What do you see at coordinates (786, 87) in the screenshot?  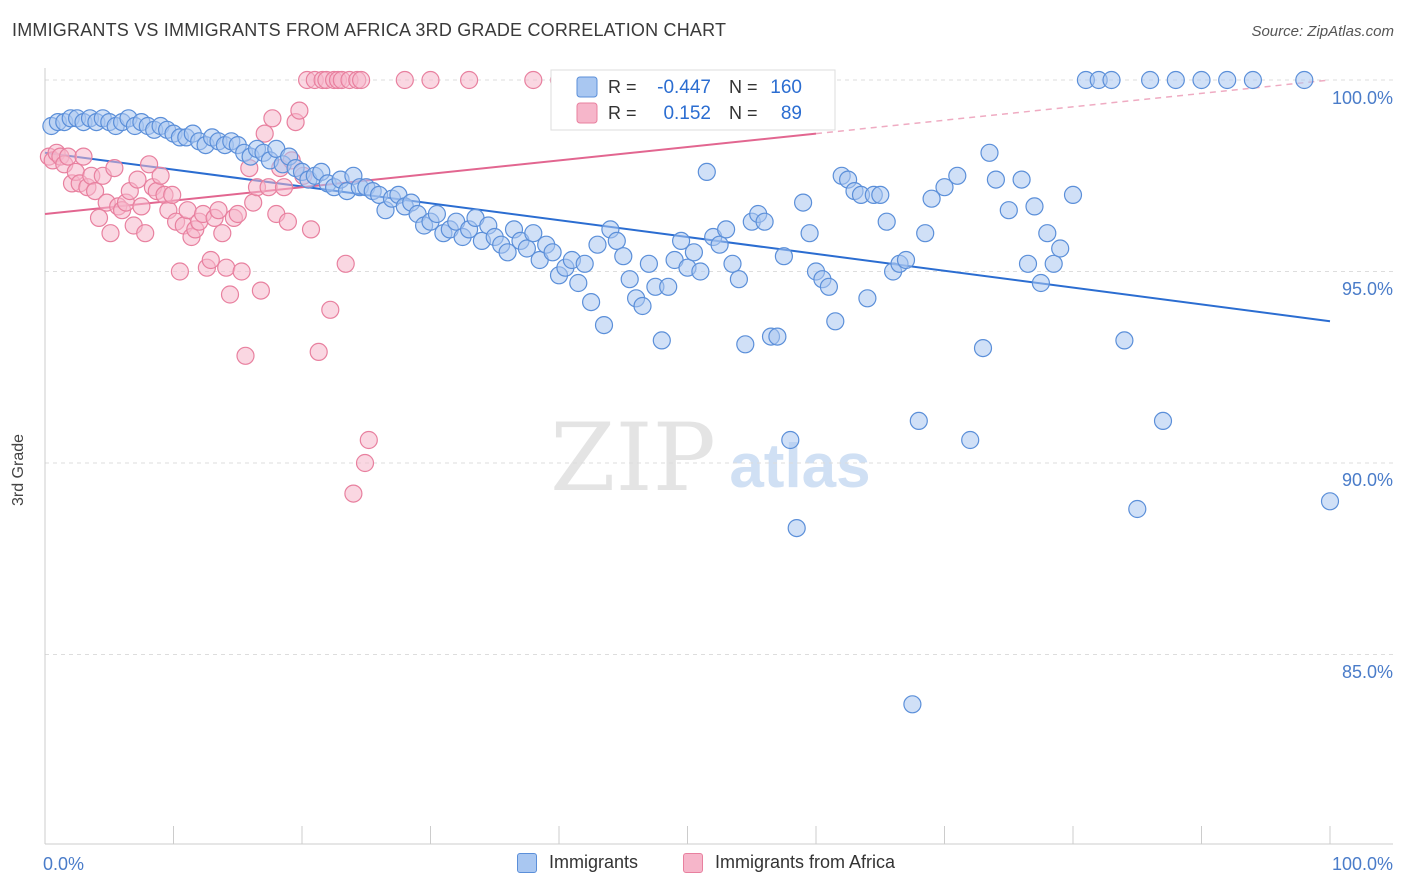 I see `legend-n-value-immigrants: 160` at bounding box center [786, 87].